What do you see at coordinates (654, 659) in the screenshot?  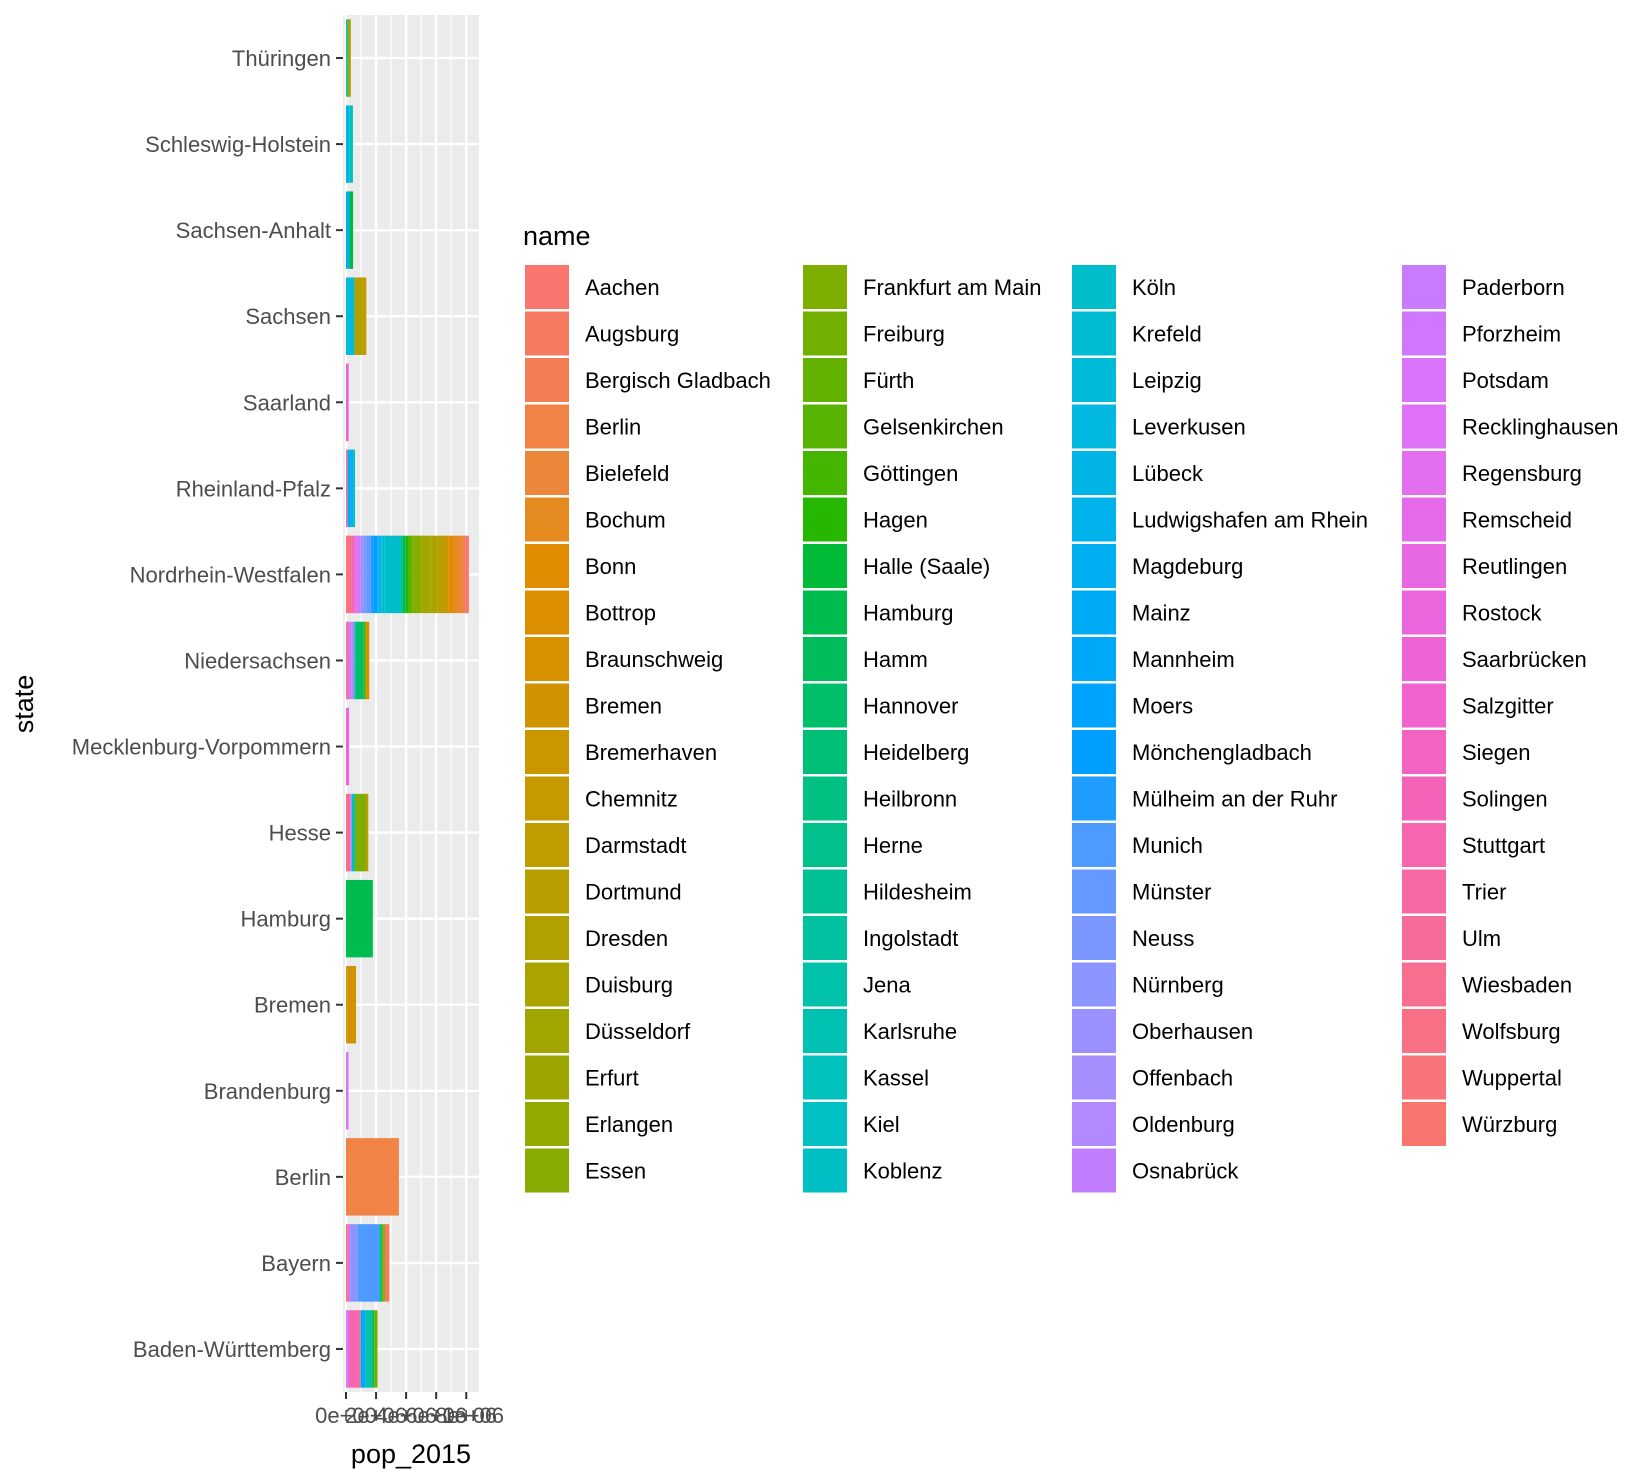 I see `legend-label: Braunschweig` at bounding box center [654, 659].